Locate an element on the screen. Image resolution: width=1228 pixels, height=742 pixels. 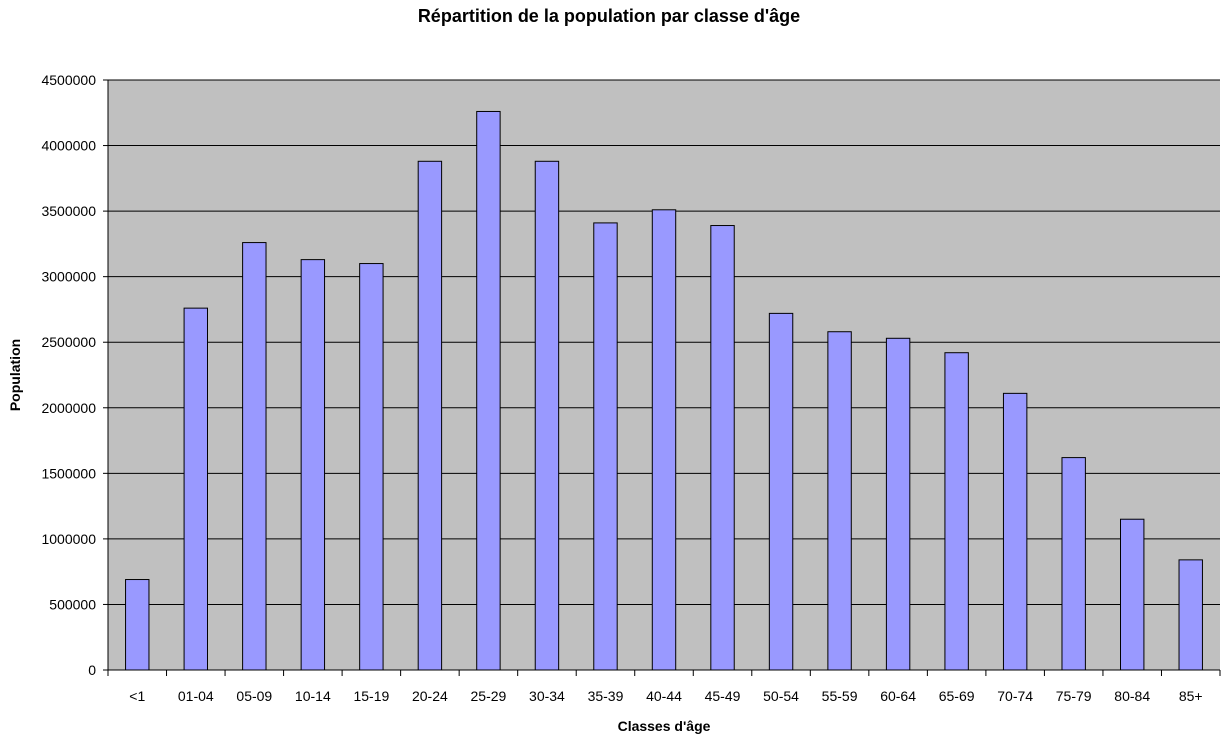
x-tick-label: 15-19 is located at coordinates (371, 696).